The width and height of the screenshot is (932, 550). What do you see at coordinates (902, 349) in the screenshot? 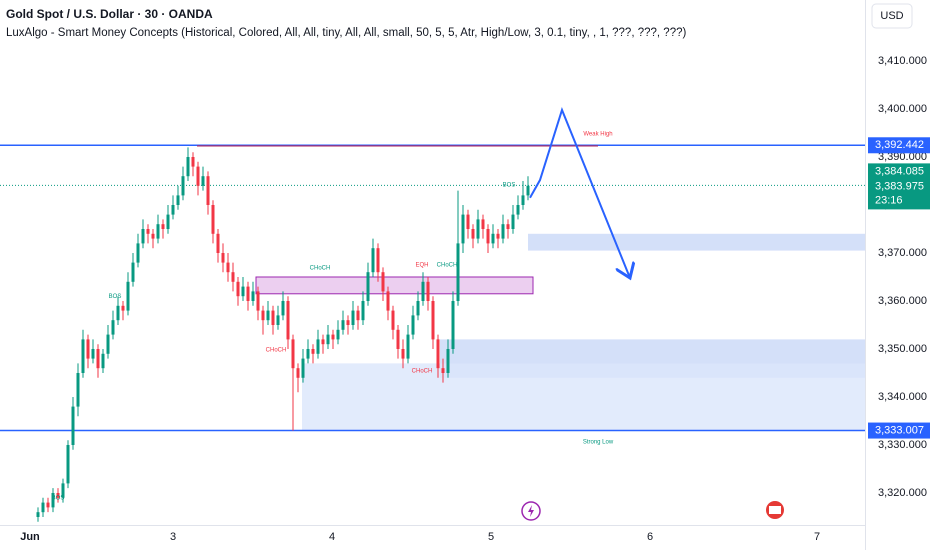
I see `y-tick-label: 3,350.000` at bounding box center [902, 349].